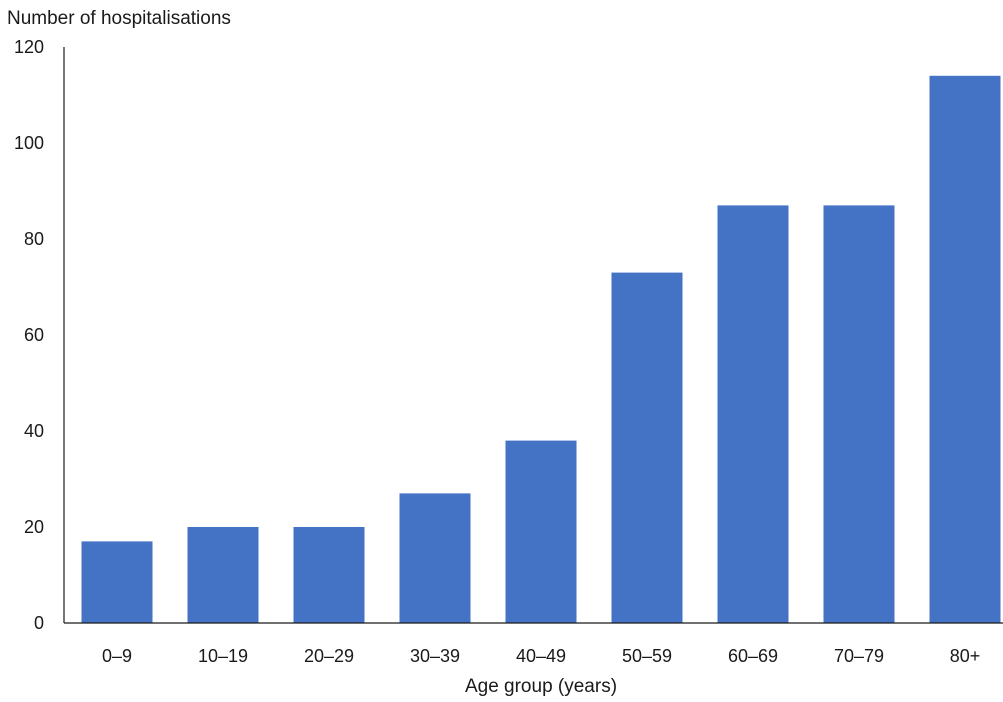  I want to click on y-tick-label: 60, so click(34, 335).